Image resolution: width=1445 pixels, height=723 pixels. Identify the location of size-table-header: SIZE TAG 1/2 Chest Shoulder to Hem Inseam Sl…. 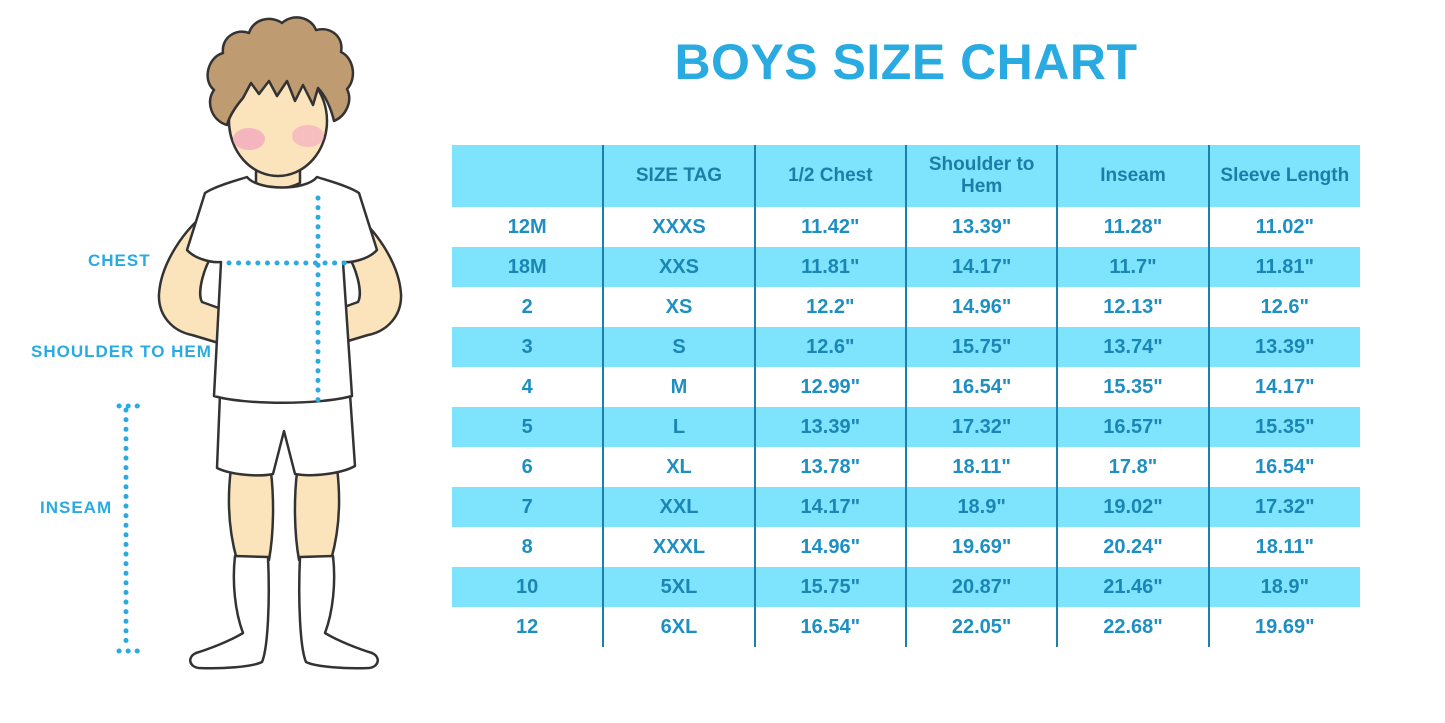
(906, 176).